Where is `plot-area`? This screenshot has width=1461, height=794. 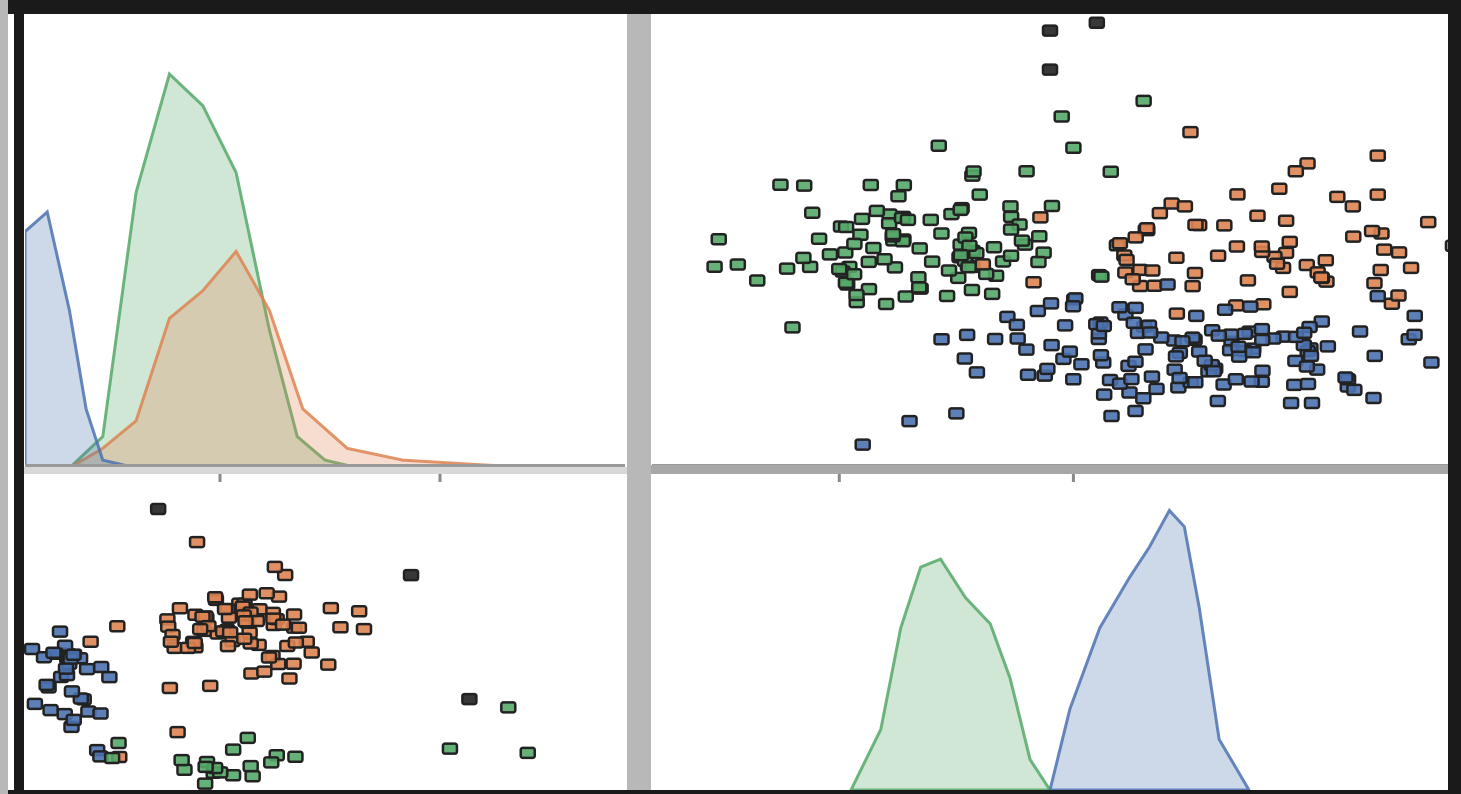 plot-area is located at coordinates (1050, 648).